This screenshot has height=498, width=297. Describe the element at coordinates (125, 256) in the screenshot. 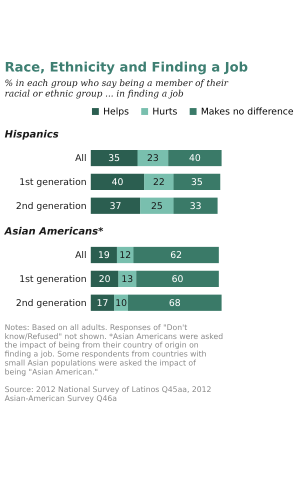

I see `data-label: 12` at that location.